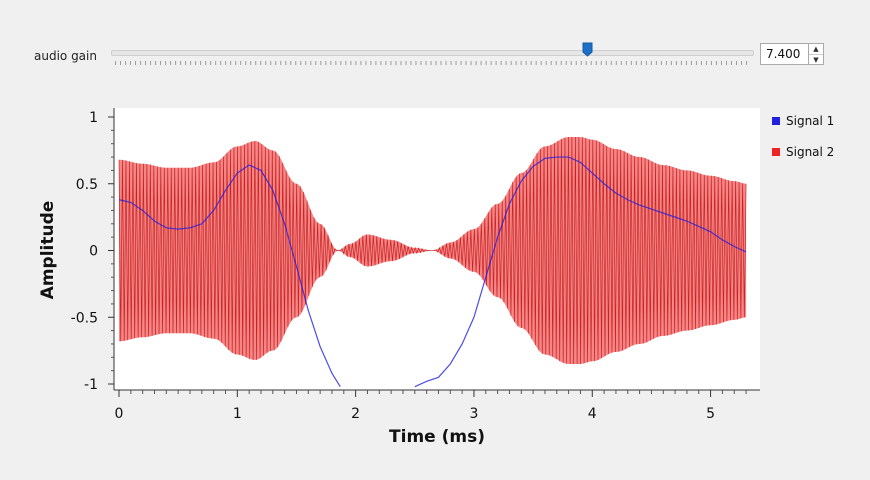 The width and height of the screenshot is (870, 480). Describe the element at coordinates (87, 185) in the screenshot. I see `y-tick-label: 0.5` at that location.